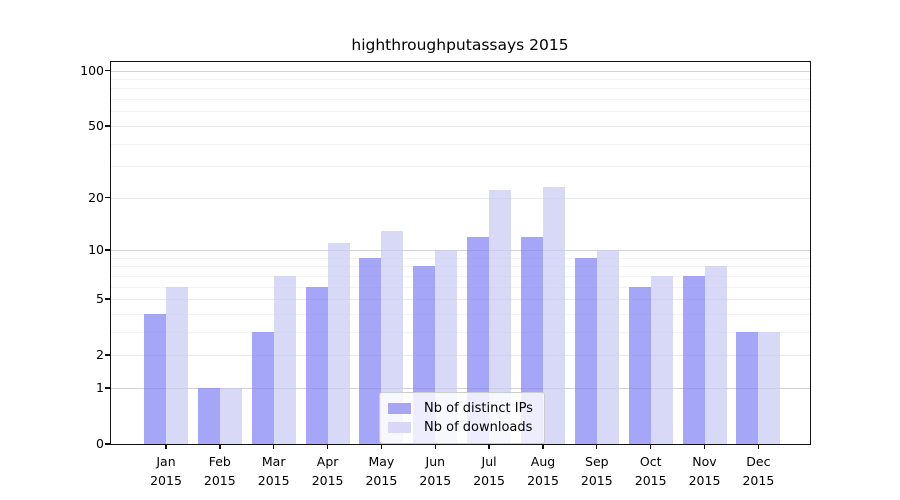 Image resolution: width=900 pixels, height=500 pixels. What do you see at coordinates (392, 337) in the screenshot?
I see `bar-downloads-may` at bounding box center [392, 337].